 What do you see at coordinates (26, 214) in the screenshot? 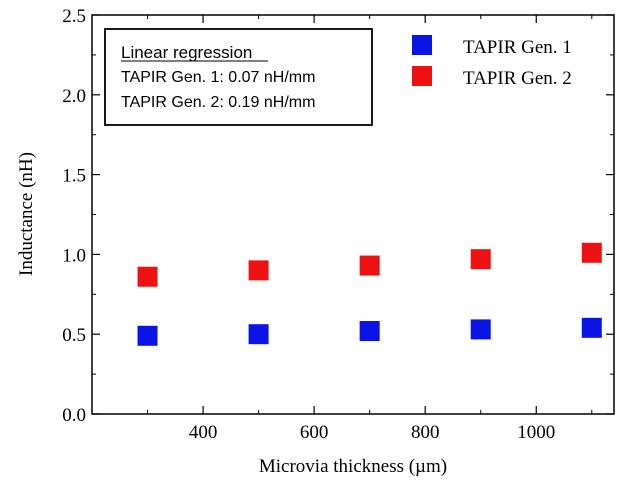
I see `y-axis-label: Inductance (nH)` at bounding box center [26, 214].